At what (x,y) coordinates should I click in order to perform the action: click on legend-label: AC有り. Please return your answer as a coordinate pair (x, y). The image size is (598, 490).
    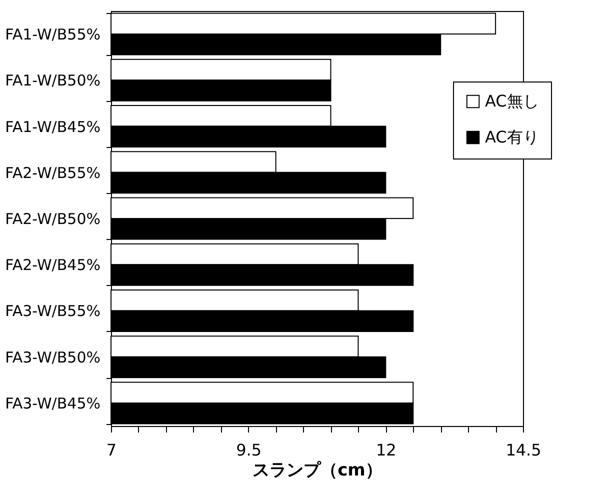
    Looking at the image, I should click on (512, 137).